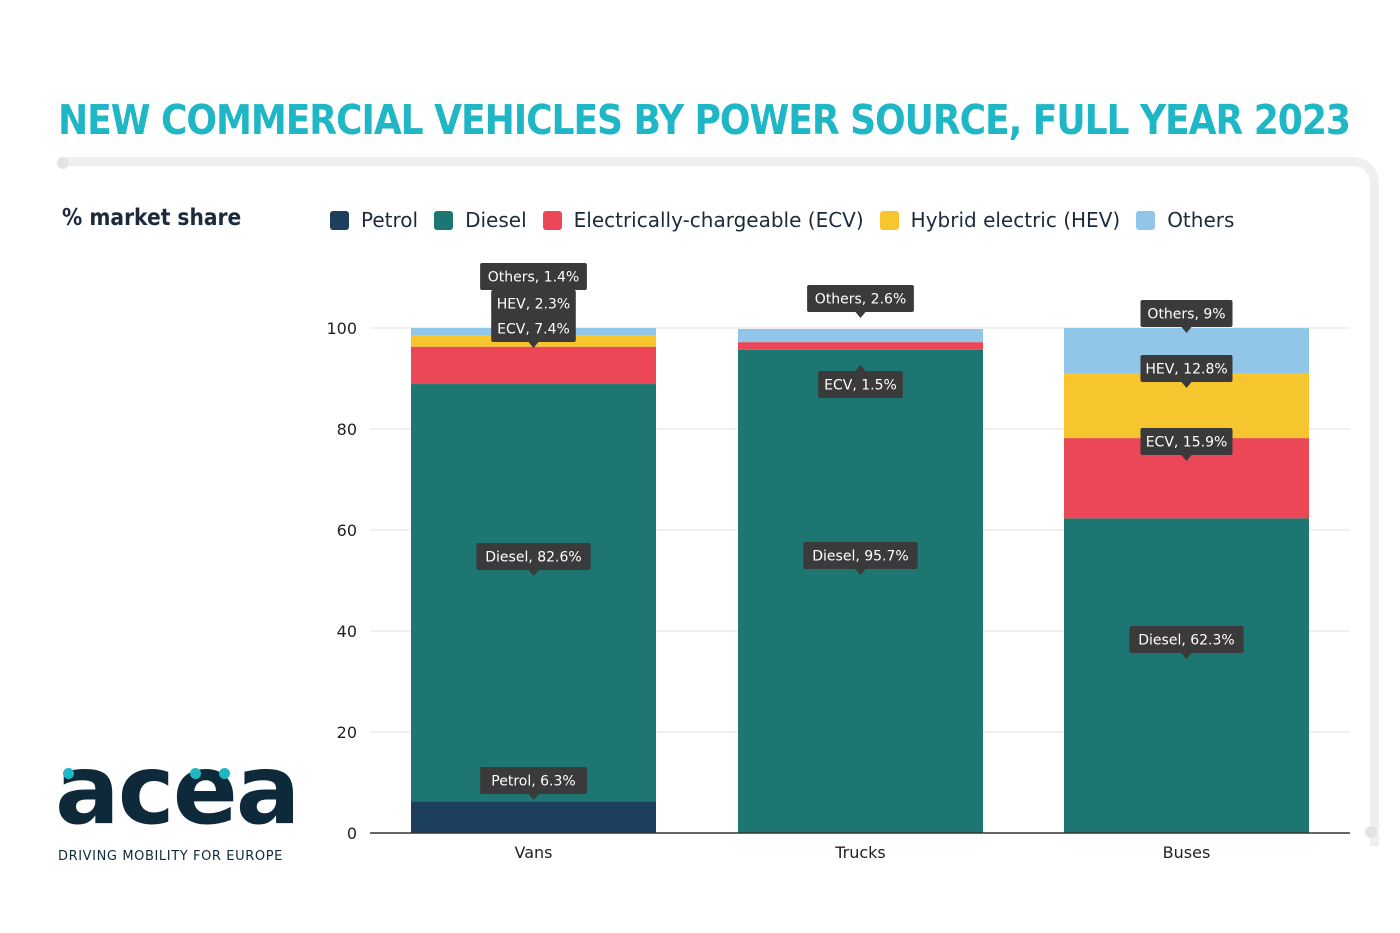 The image size is (1400, 933). What do you see at coordinates (860, 336) in the screenshot?
I see `bar-segment-trucks-others` at bounding box center [860, 336].